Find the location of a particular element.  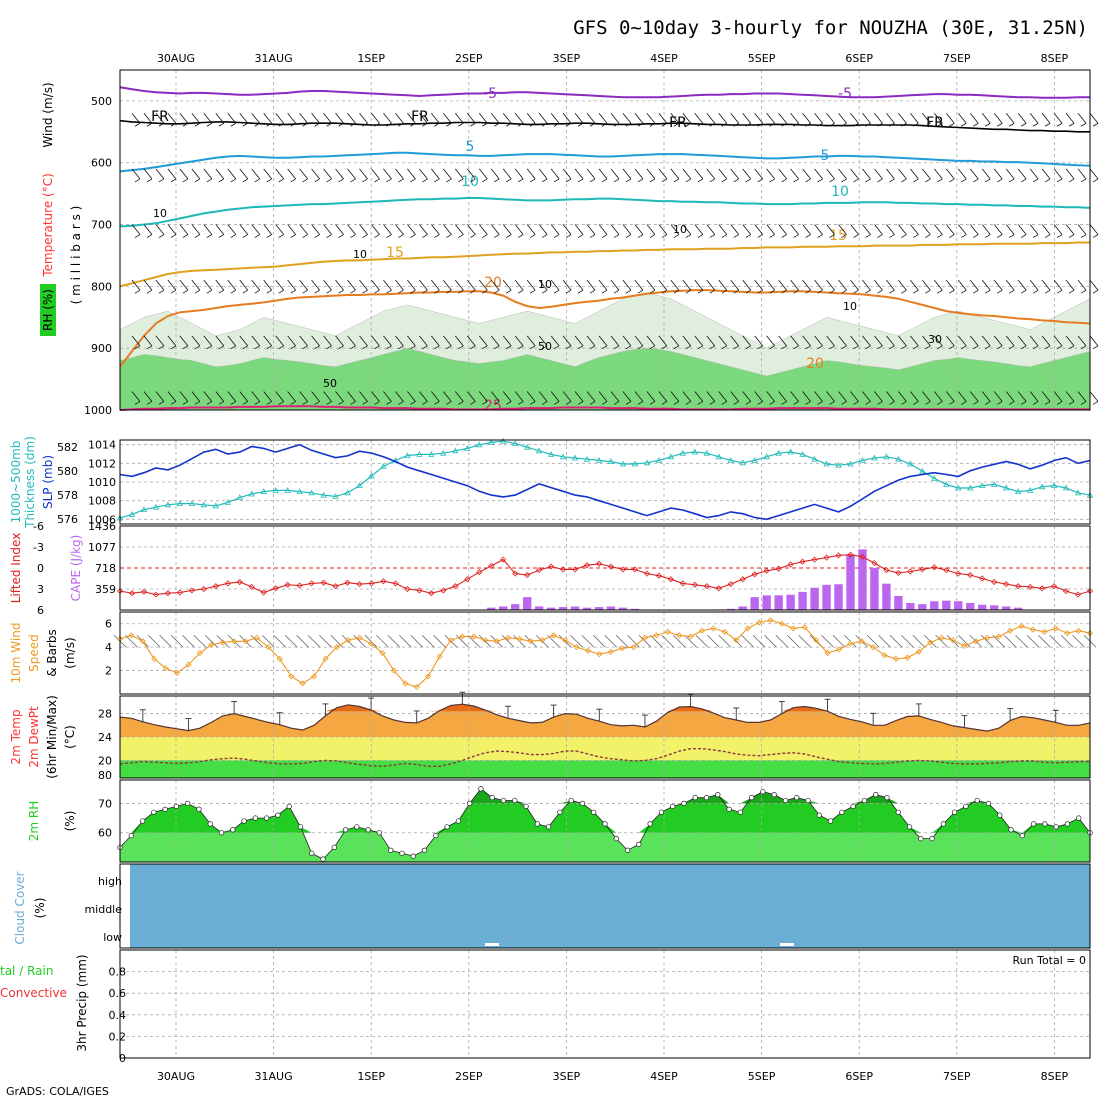

rh-axis-label: RH (%) is located at coordinates (48, 310).